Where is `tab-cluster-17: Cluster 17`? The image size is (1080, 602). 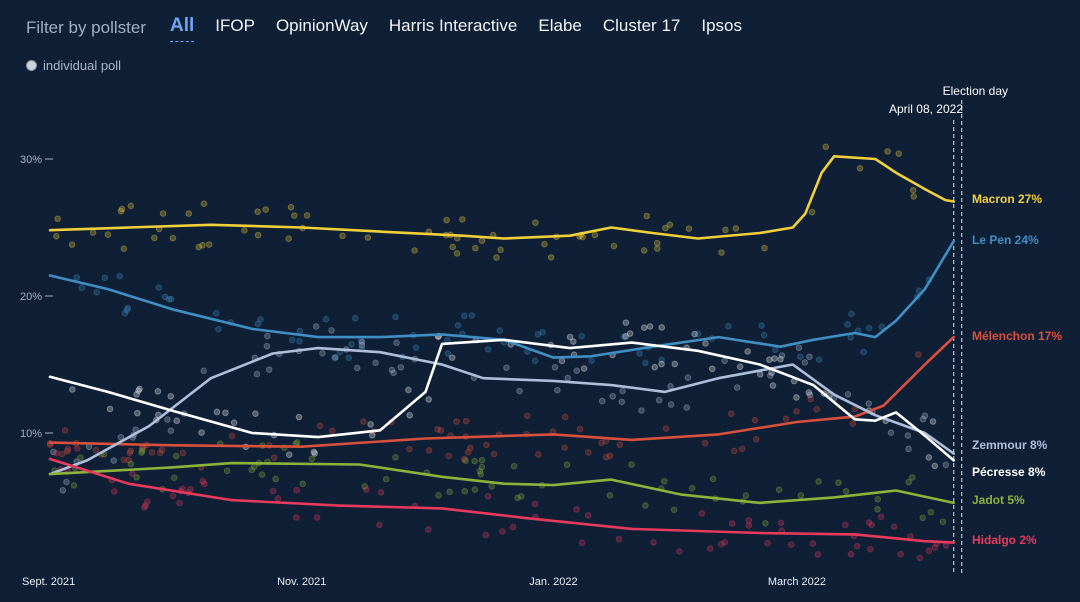 tab-cluster-17: Cluster 17 is located at coordinates (641, 25).